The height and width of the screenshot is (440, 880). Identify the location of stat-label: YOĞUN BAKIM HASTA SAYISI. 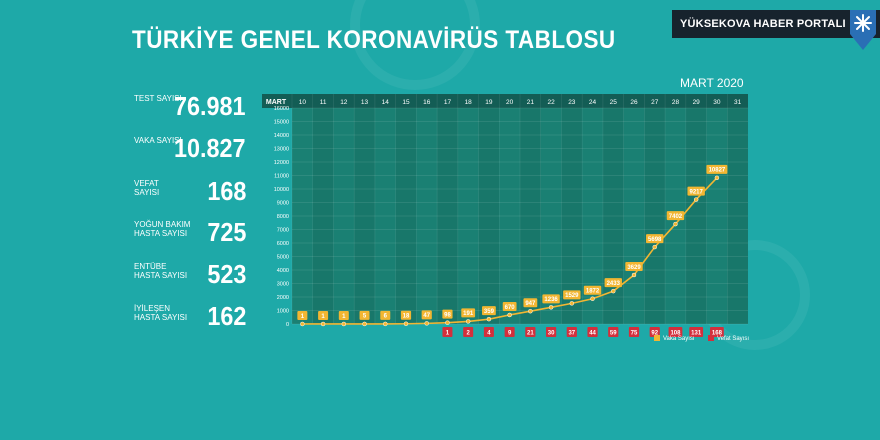
(162, 229).